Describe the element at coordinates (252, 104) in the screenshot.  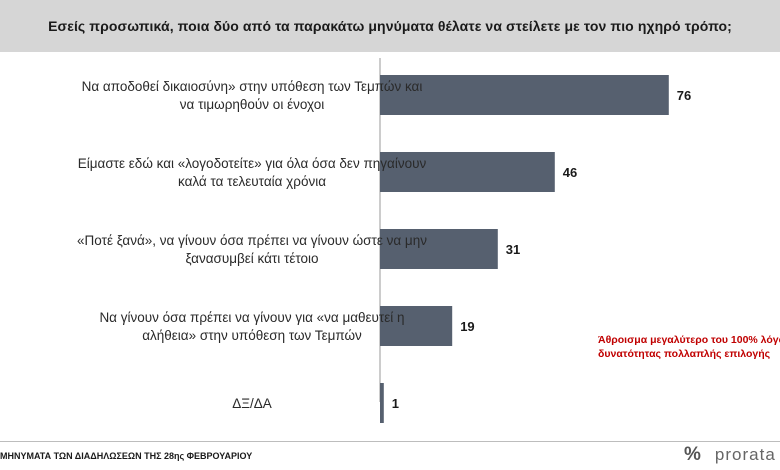
I see `category-label: να τιμωρηθούν οι ένοχοι` at that location.